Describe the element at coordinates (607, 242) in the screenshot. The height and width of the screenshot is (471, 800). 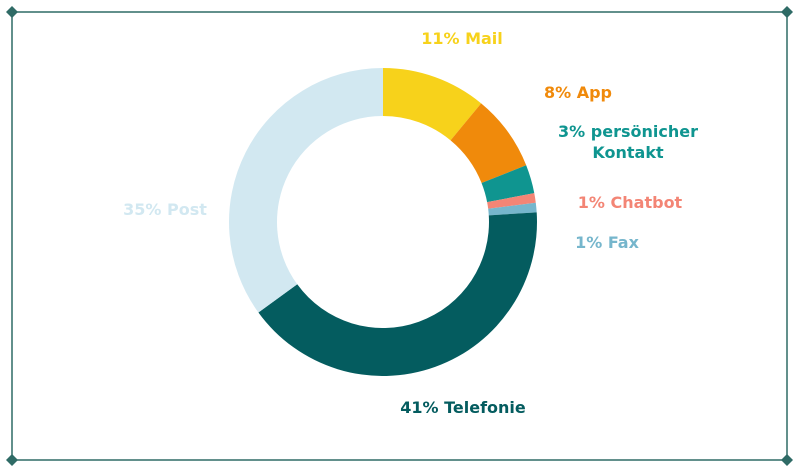
I see `label-fax: 1% Fax` at that location.